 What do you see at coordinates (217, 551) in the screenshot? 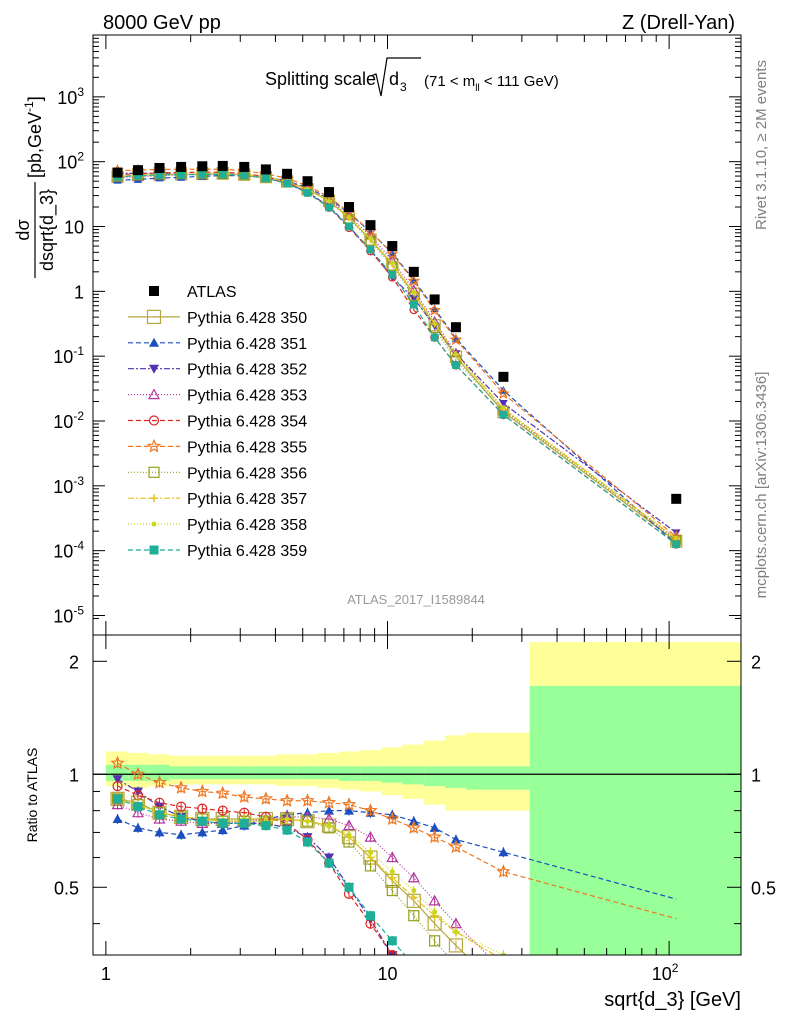
I see `legend-item: Pythia 6.428 359` at bounding box center [217, 551].